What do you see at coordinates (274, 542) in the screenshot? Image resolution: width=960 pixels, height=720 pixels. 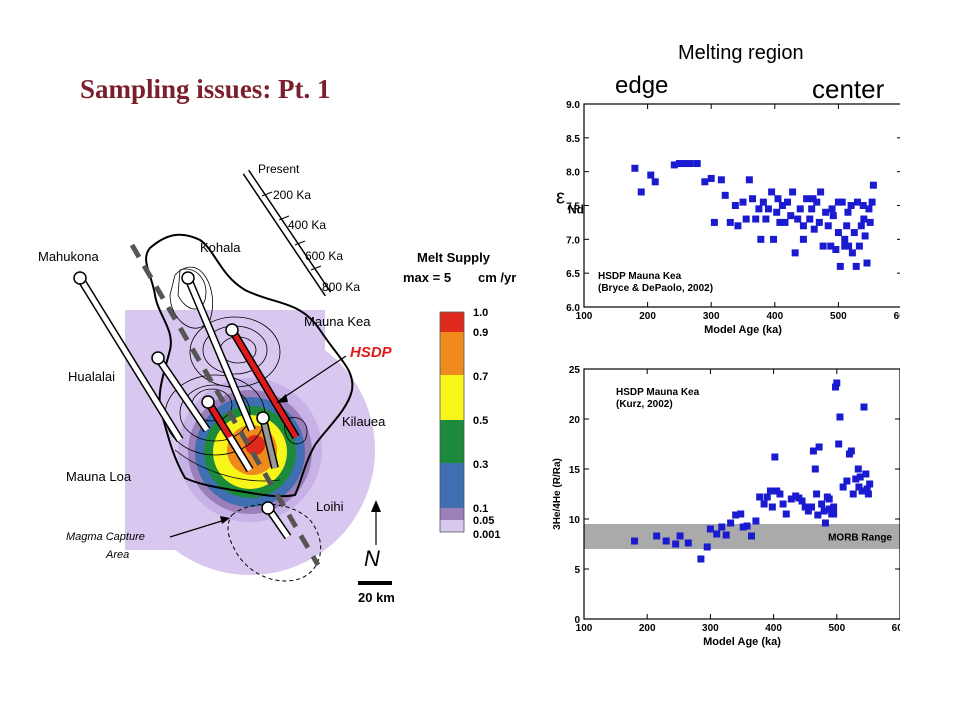 I see `loihi-outline` at bounding box center [274, 542].